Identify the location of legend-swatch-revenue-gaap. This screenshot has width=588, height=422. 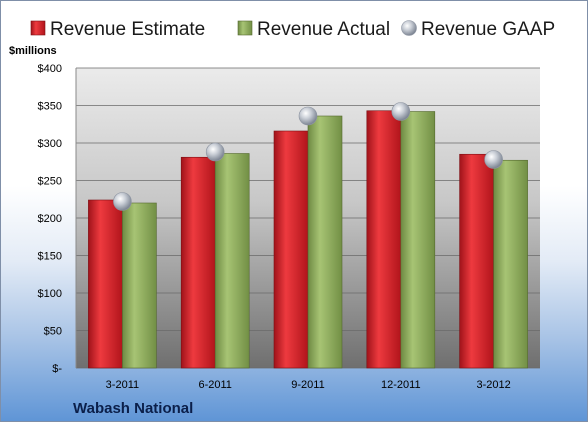
(409, 28).